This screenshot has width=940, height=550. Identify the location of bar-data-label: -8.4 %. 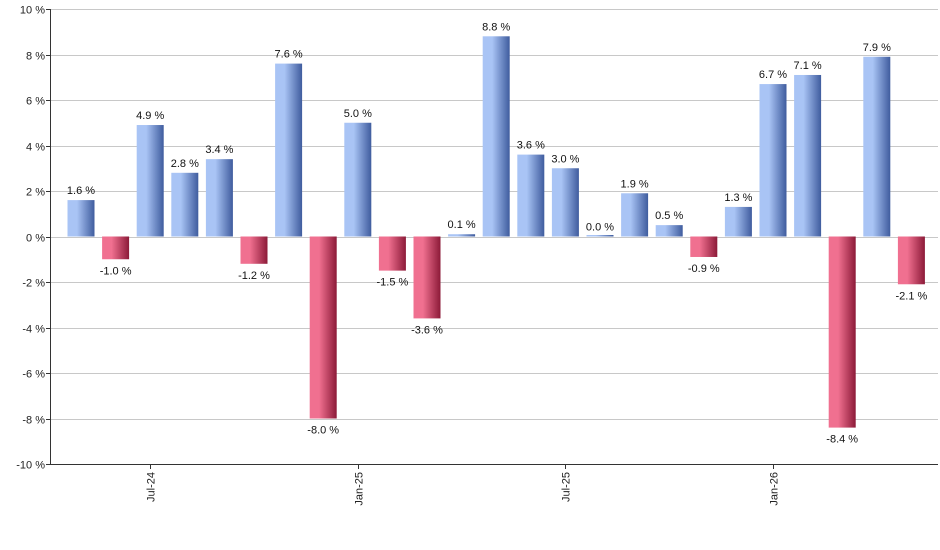
(842, 440).